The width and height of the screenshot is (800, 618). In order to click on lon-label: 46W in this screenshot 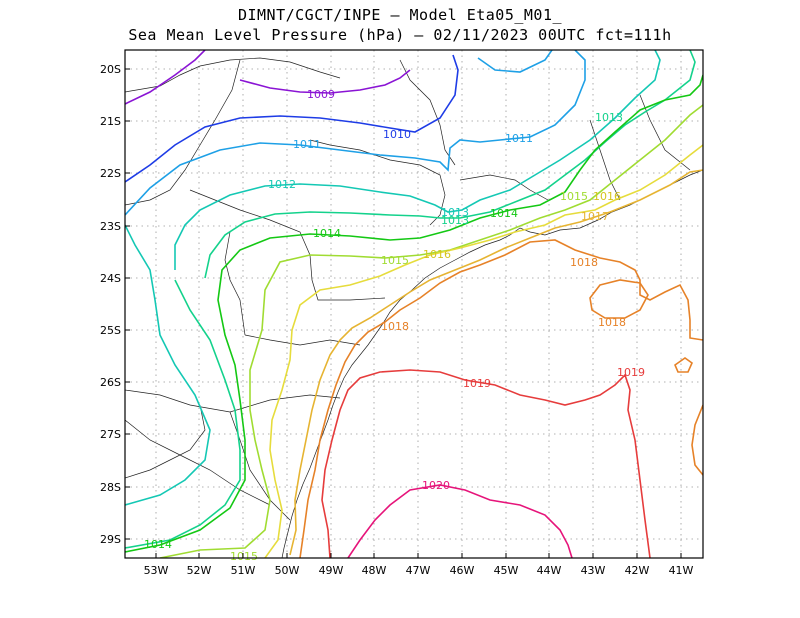, I will do `click(462, 570)`.